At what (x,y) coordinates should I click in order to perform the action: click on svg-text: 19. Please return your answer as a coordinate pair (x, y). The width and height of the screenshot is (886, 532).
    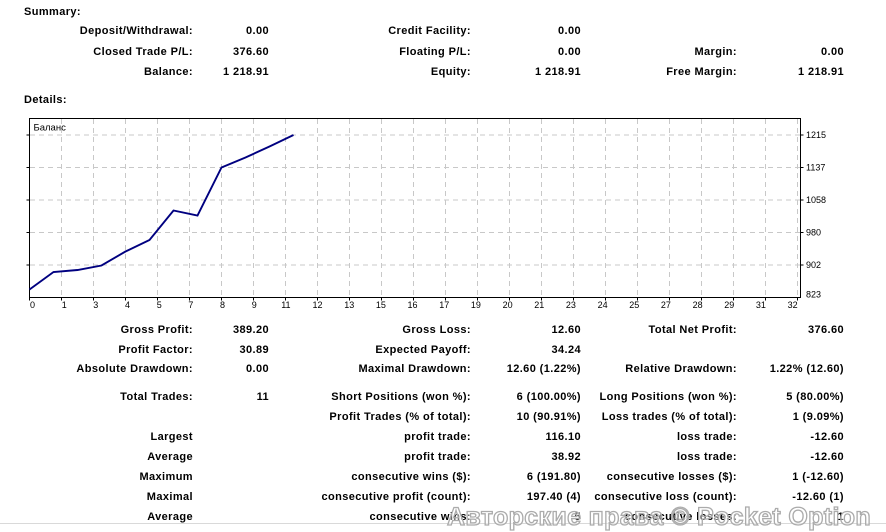
    Looking at the image, I should click on (476, 305).